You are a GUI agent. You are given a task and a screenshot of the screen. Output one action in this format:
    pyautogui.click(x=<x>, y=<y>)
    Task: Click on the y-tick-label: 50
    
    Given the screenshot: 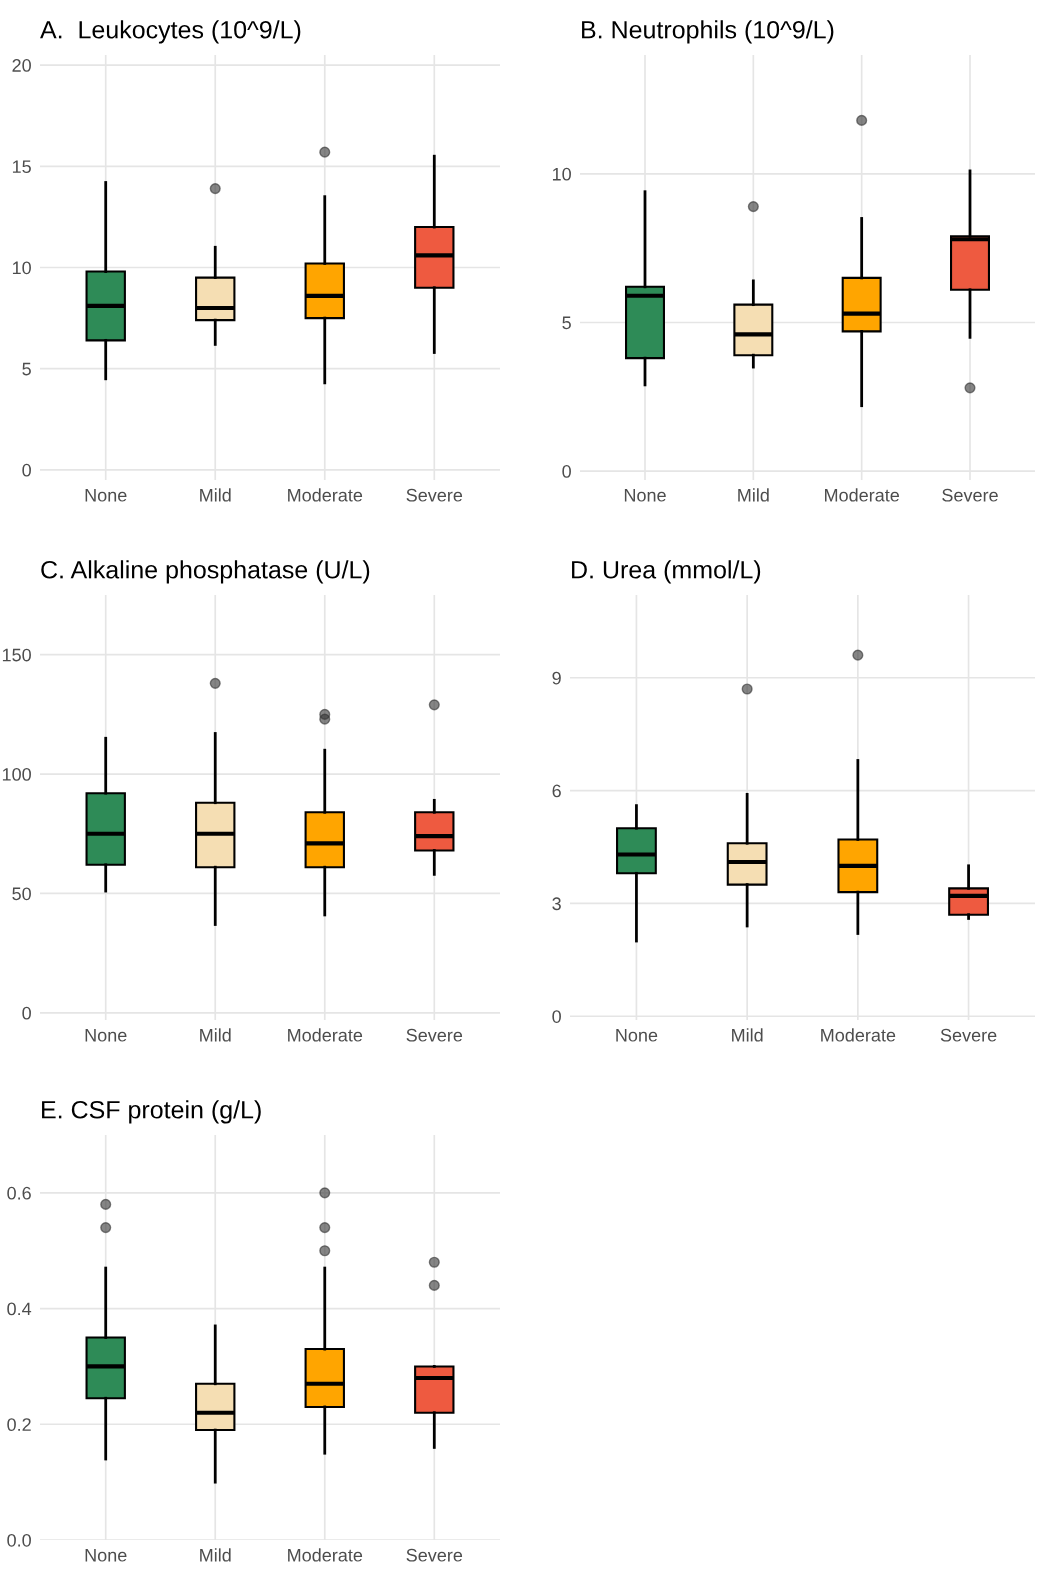 What is the action you would take?
    pyautogui.click(x=21, y=894)
    